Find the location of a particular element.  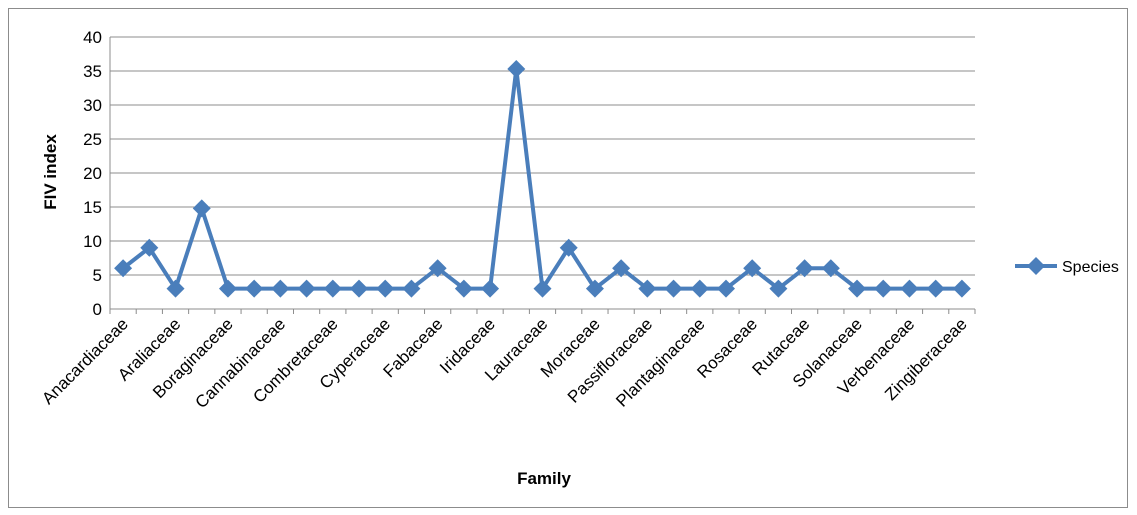

legend: Species is located at coordinates (1067, 266).